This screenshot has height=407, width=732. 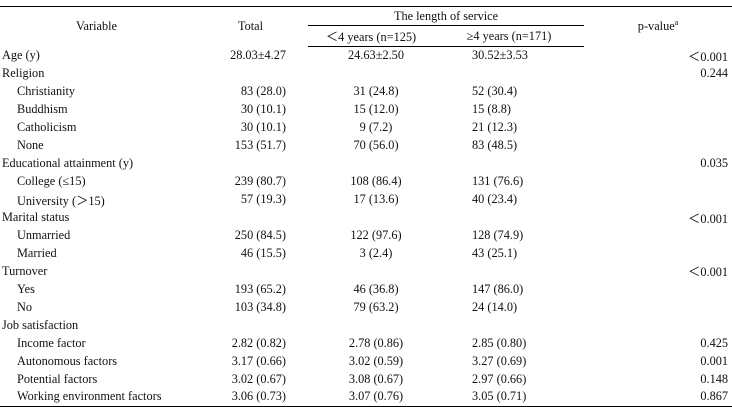 I want to click on cell-lt4-years: 9 (7.2), so click(x=376, y=127).